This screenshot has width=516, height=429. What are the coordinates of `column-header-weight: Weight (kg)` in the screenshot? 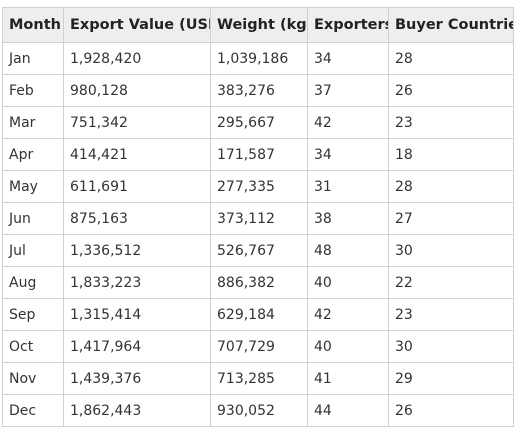 It's located at (259, 25).